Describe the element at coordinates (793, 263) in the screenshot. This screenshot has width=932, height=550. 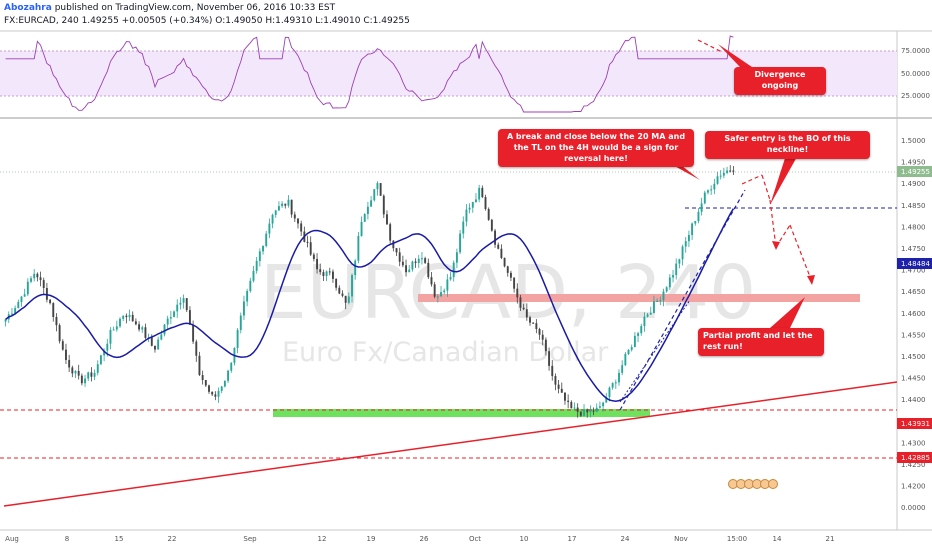
I see `arrow-heads` at that location.